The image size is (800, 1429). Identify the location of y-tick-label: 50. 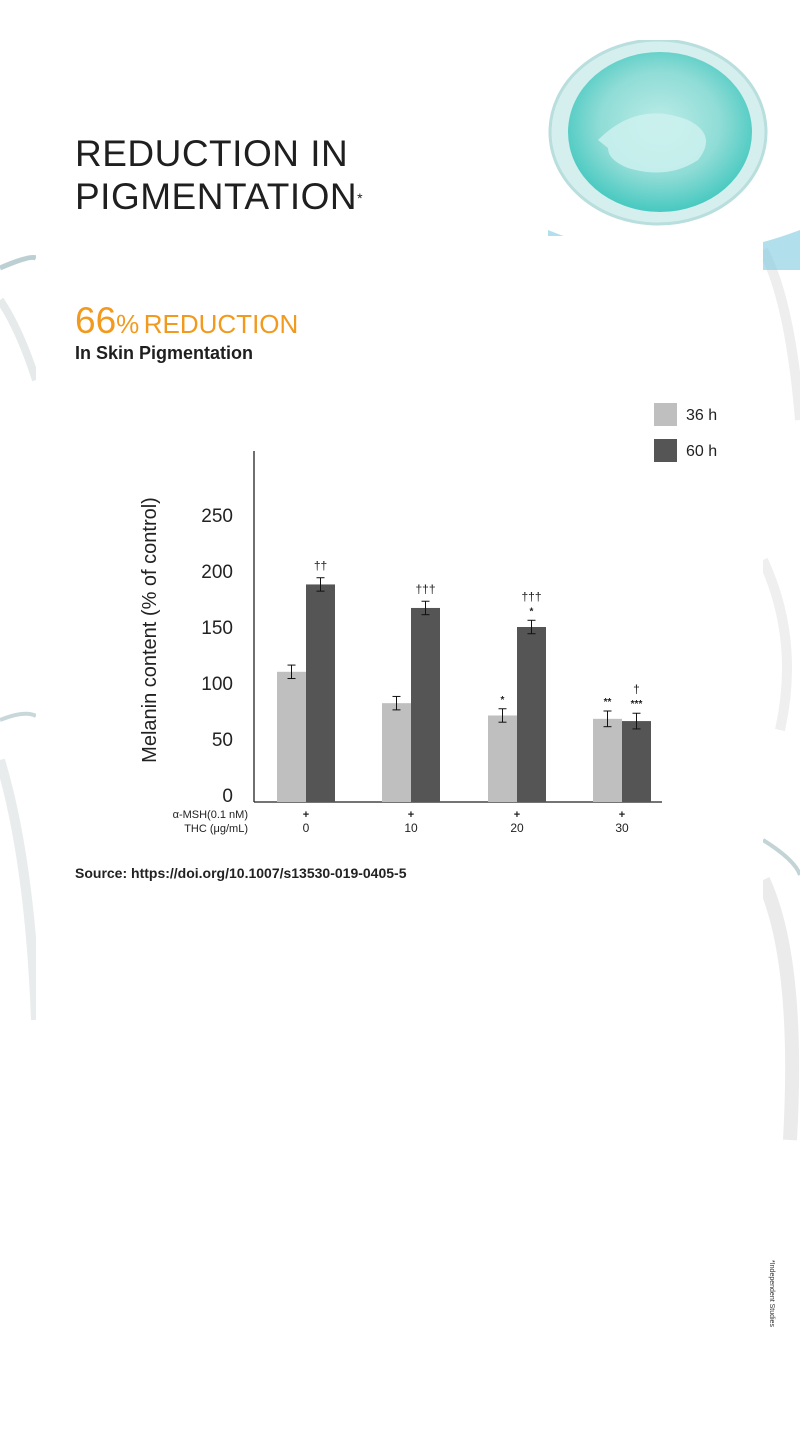
(222, 740).